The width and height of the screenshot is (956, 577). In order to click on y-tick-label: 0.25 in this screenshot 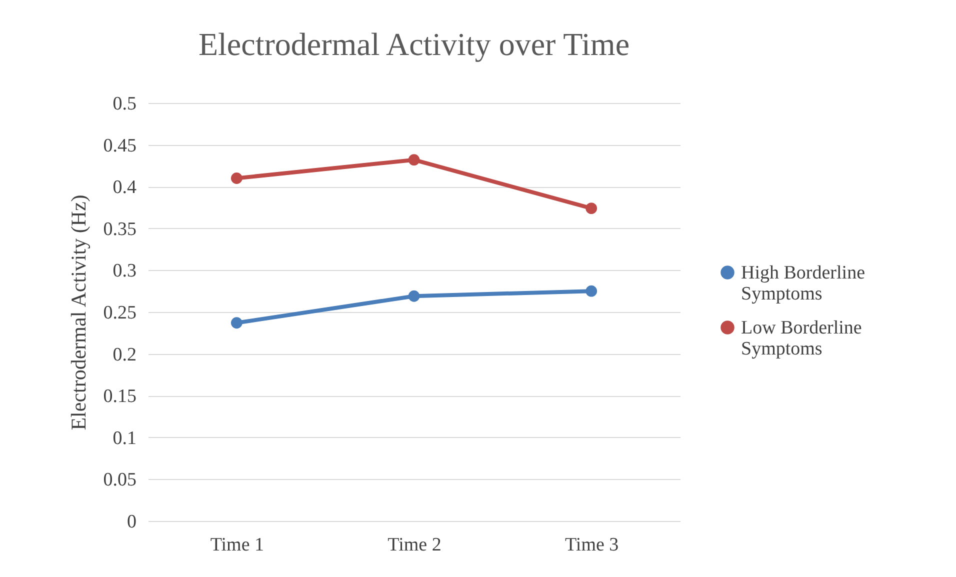, I will do `click(119, 313)`.